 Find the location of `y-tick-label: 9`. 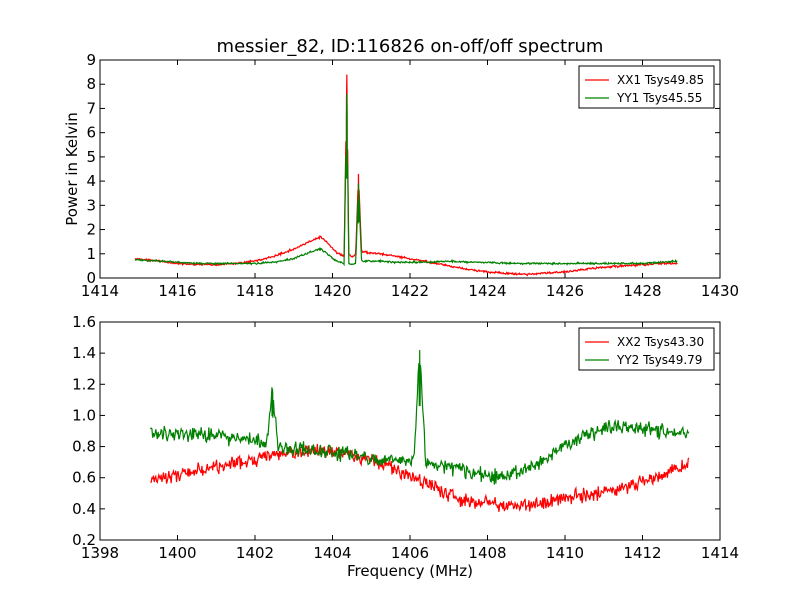

y-tick-label: 9 is located at coordinates (91, 60).